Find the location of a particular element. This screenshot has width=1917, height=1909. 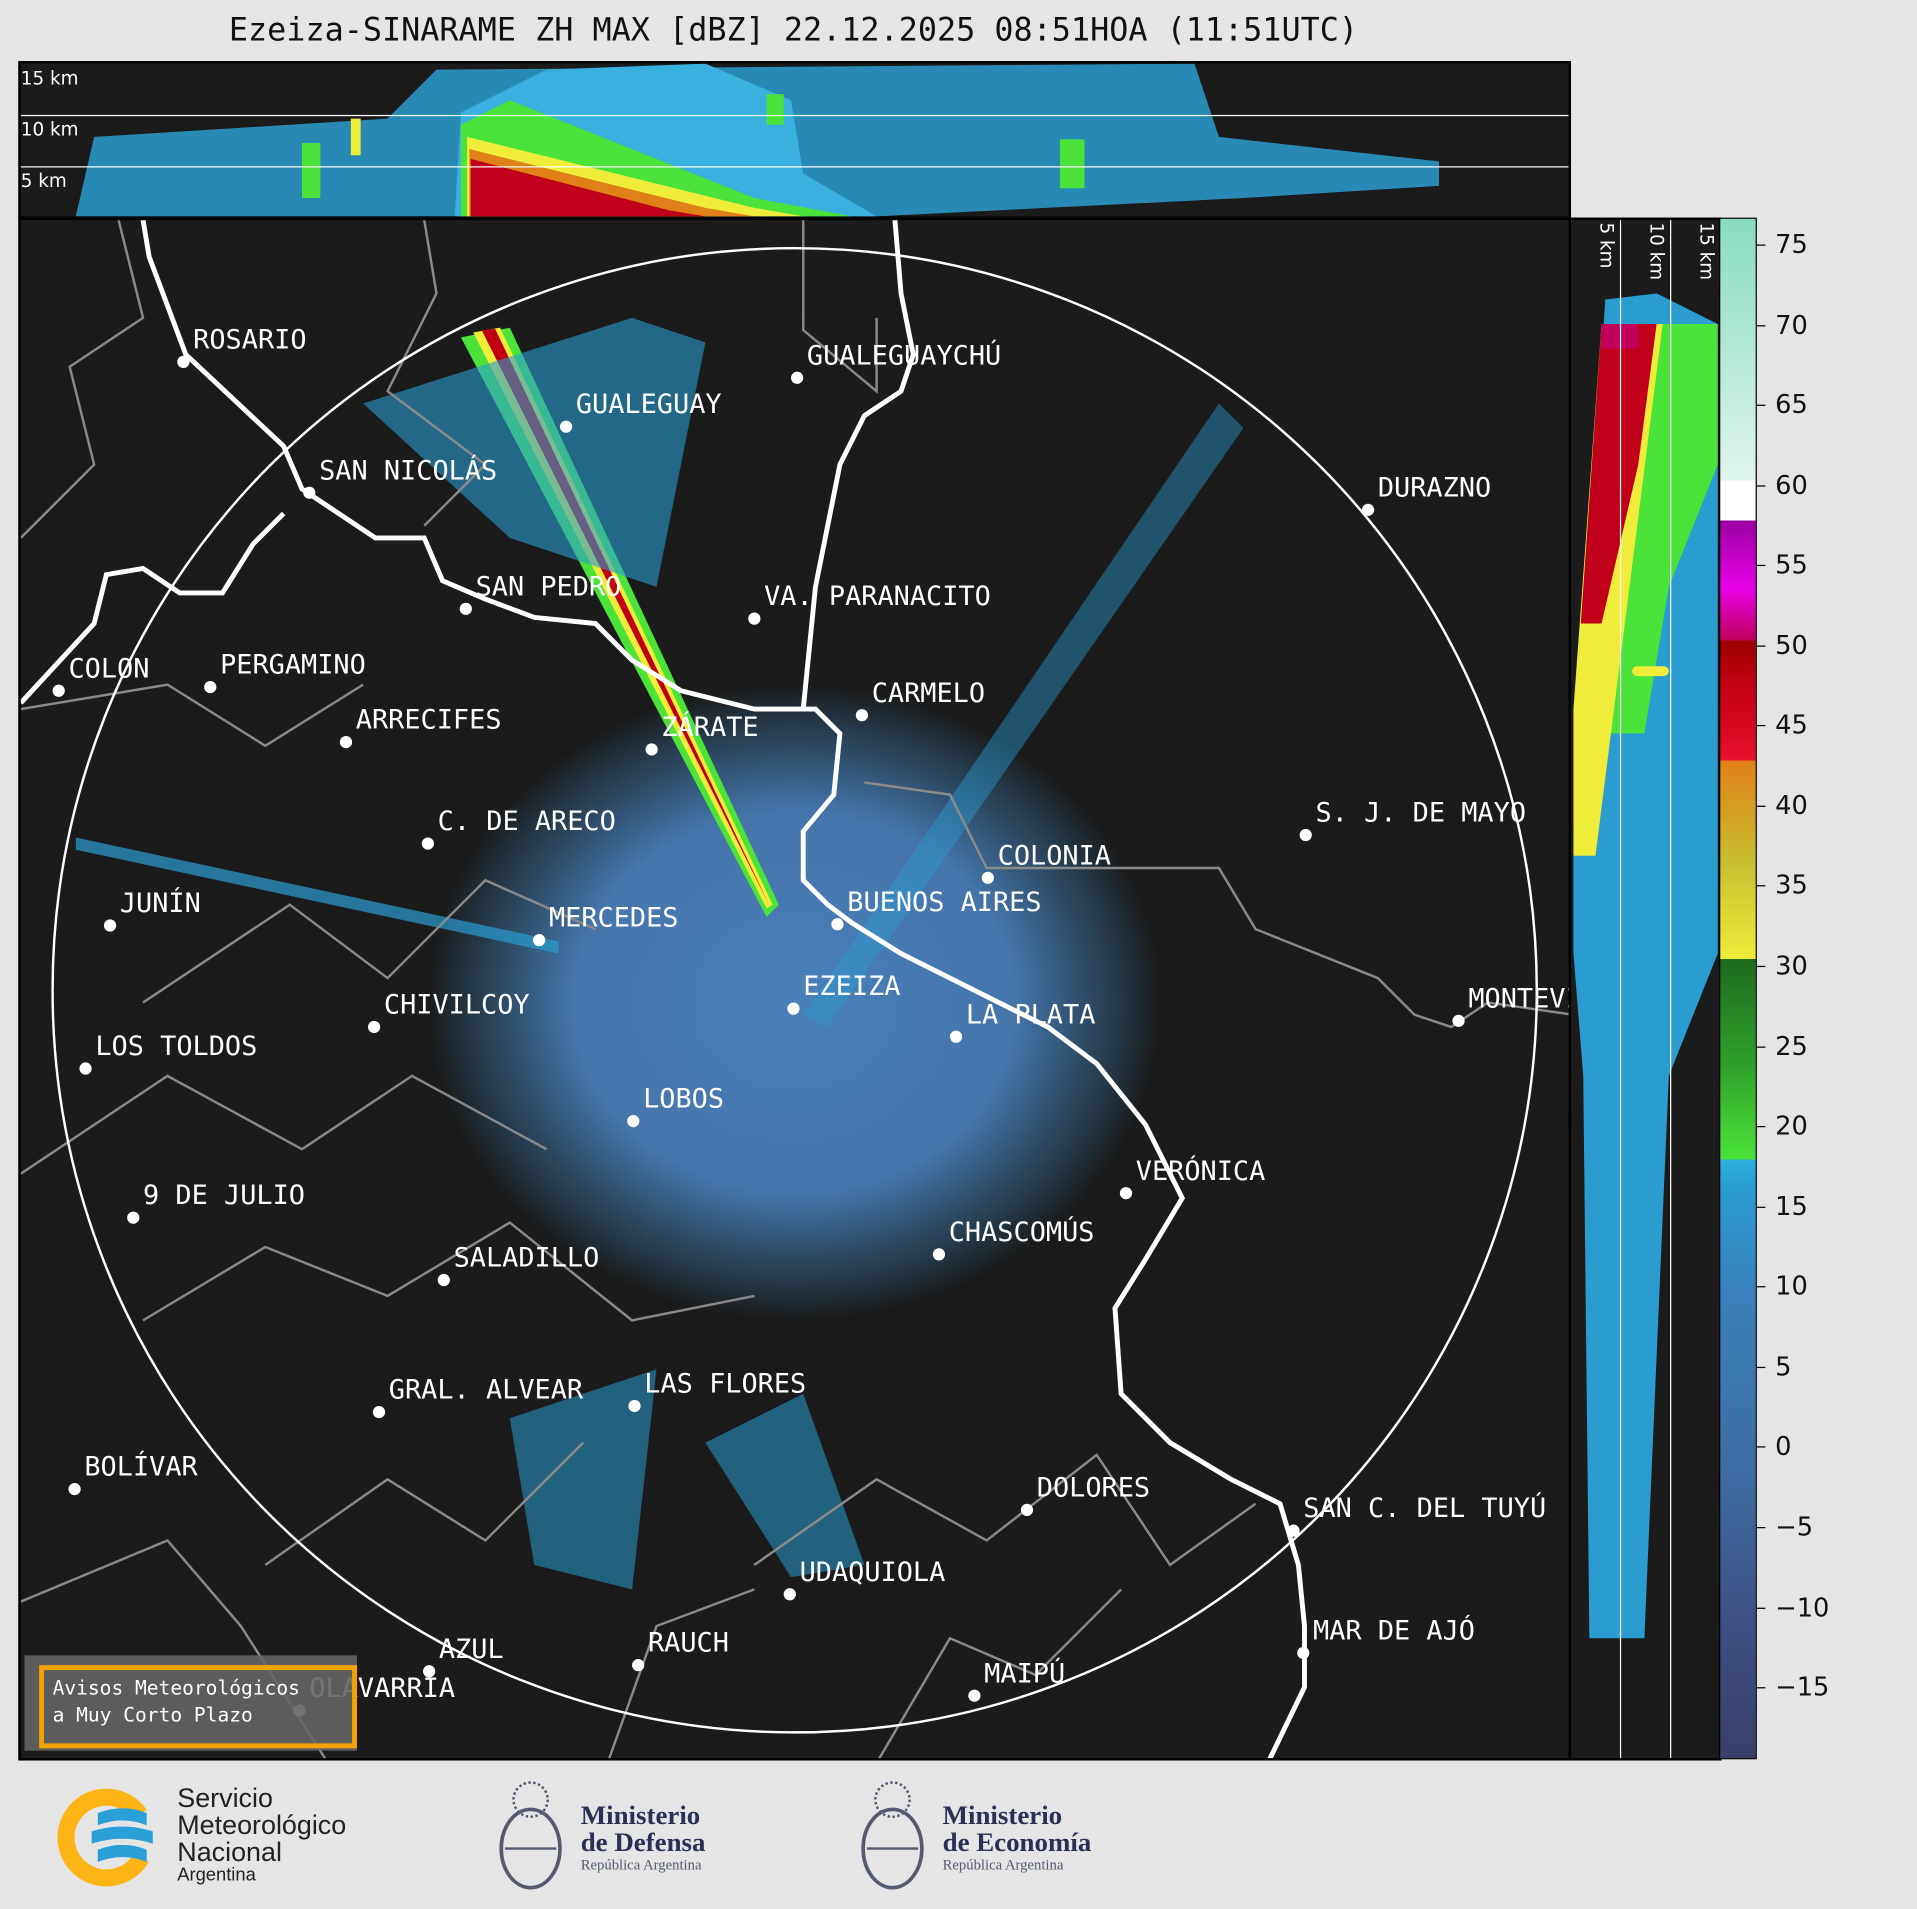

city-label: EZEIZA is located at coordinates (852, 987).